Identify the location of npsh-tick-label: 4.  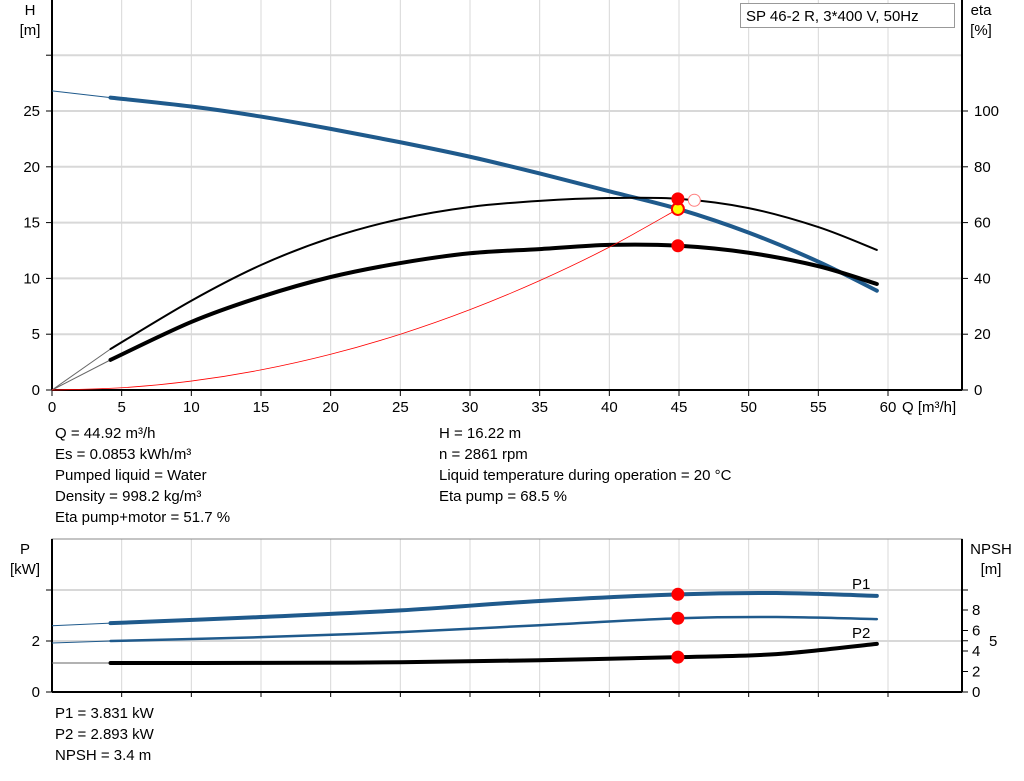
(976, 651).